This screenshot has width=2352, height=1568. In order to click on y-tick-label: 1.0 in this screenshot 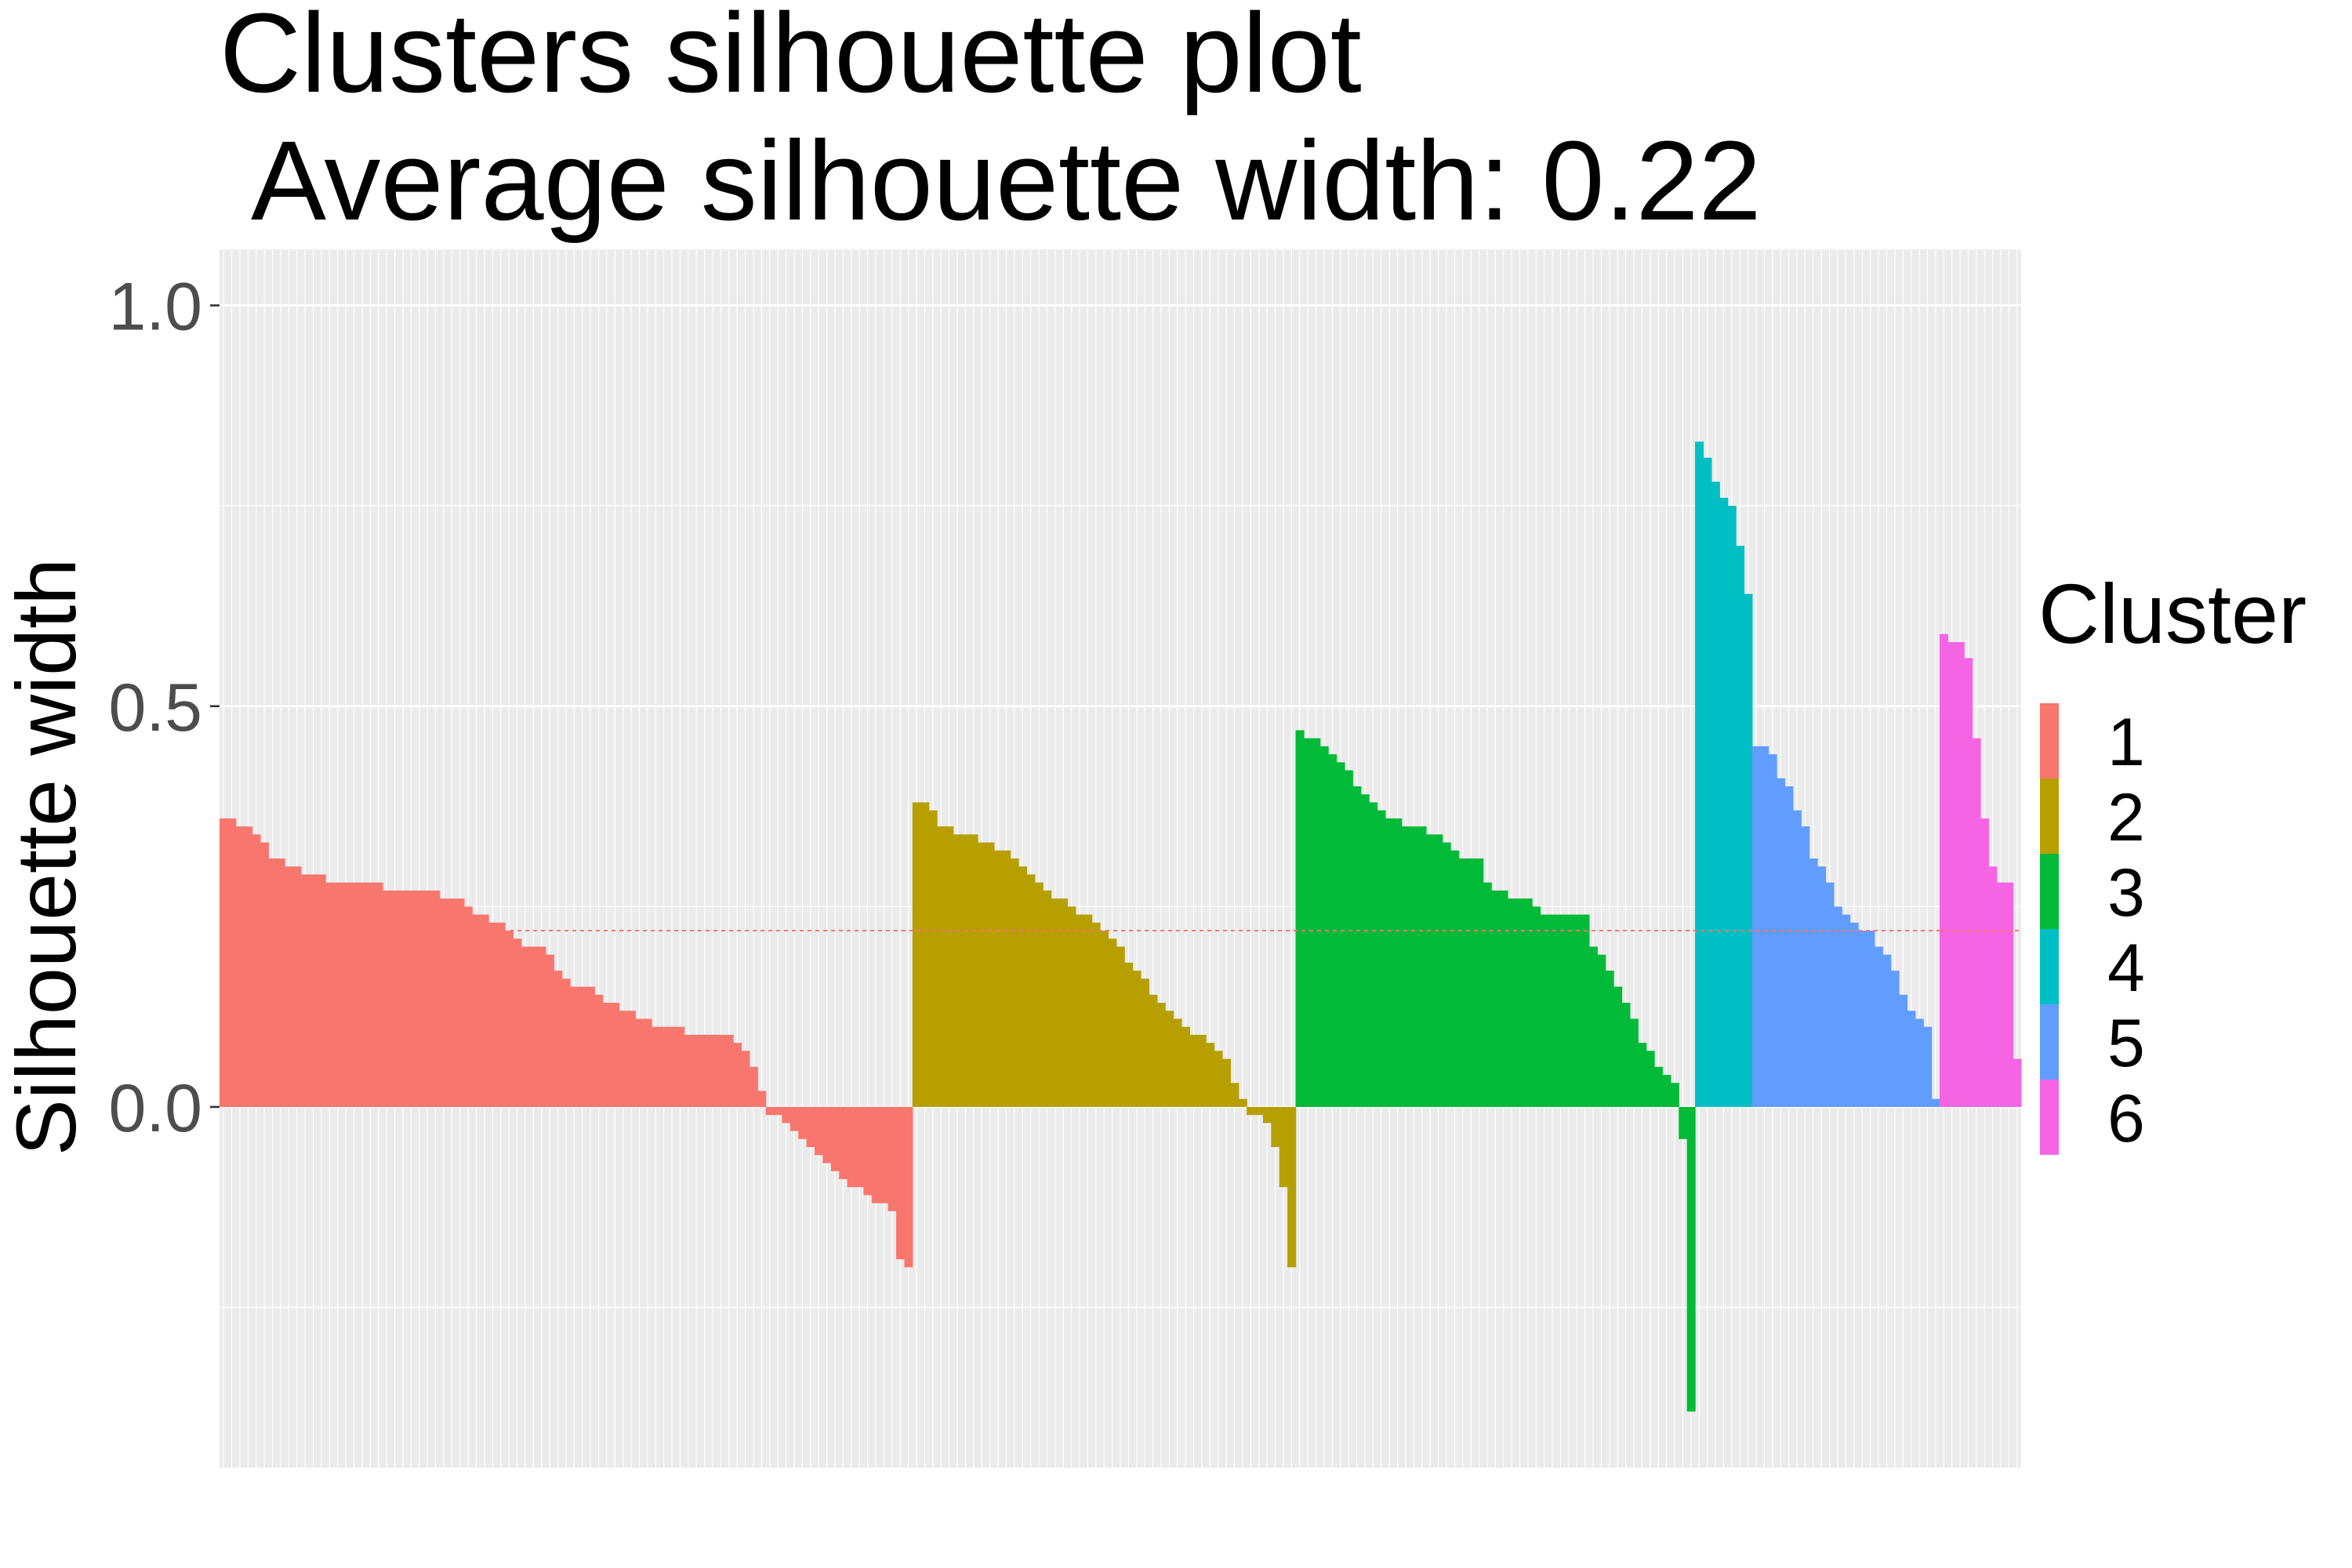, I will do `click(155, 307)`.